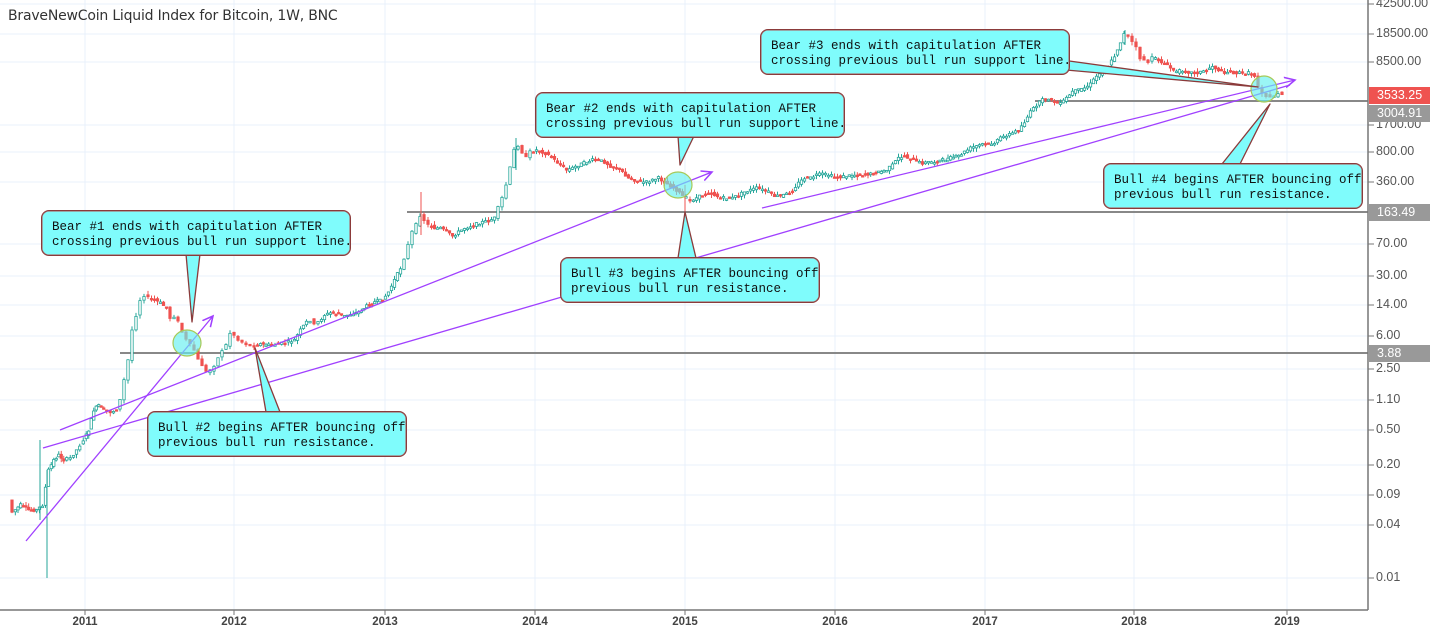 The width and height of the screenshot is (1430, 635). Describe the element at coordinates (1028, 144) in the screenshot. I see `trendline` at that location.